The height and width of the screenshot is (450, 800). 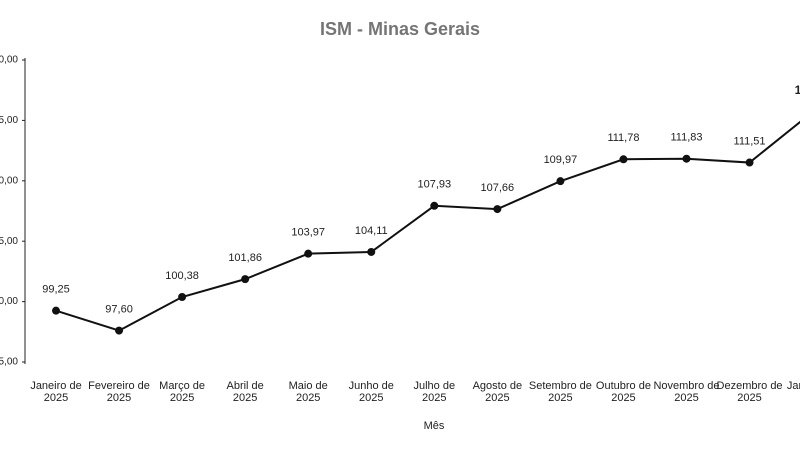 I want to click on x-tick-label: Dezembro de 2025, so click(x=750, y=392).